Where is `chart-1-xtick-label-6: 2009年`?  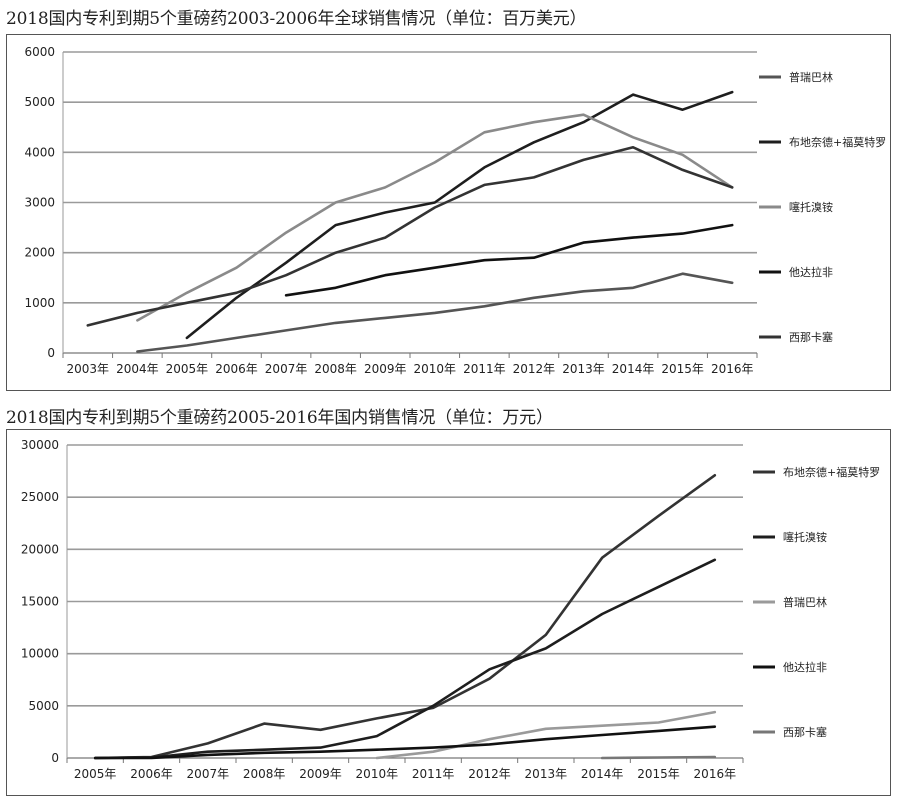 chart-1-xtick-label-6: 2009年 is located at coordinates (385, 369).